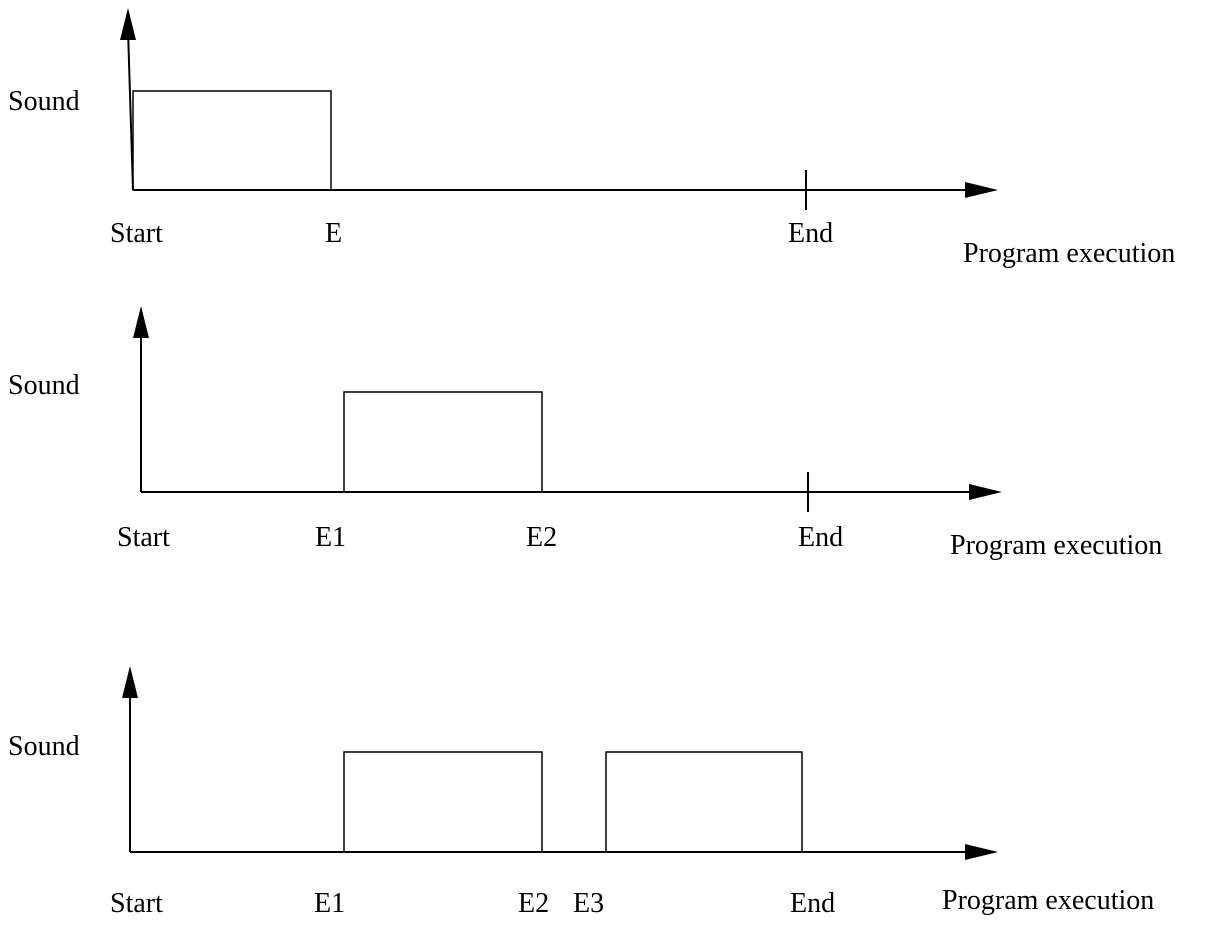 The width and height of the screenshot is (1213, 927). Describe the element at coordinates (128, 24) in the screenshot. I see `panel-1-y-axis-arrowhead` at that location.